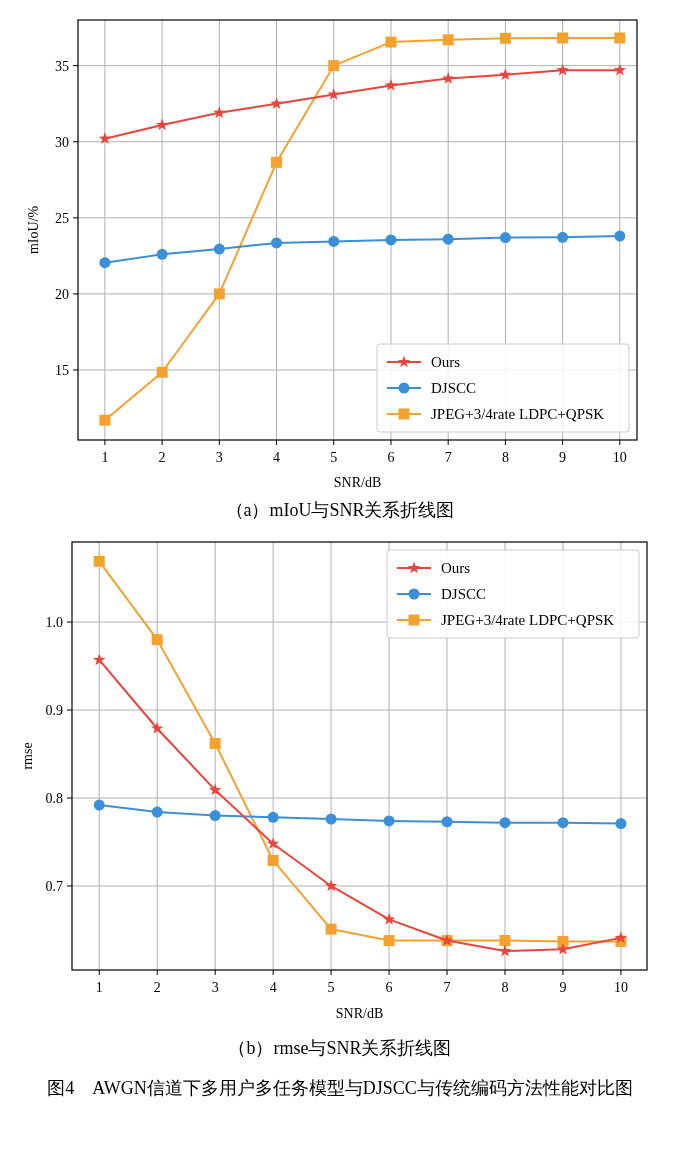 This screenshot has width=680, height=1162. I want to click on y-tick-label: 1.0, so click(54, 623).